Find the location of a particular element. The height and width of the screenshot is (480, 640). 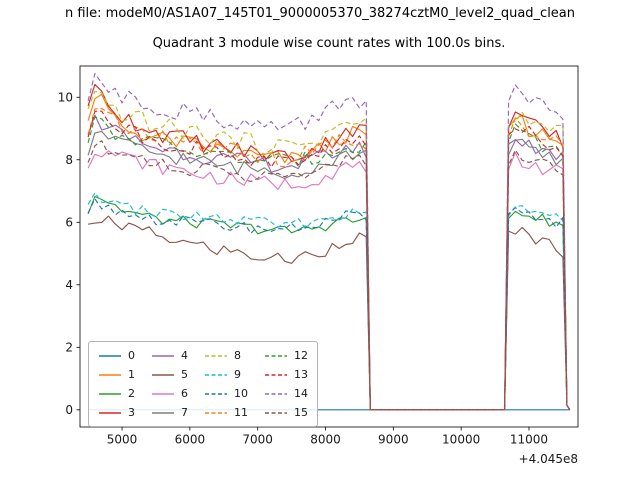

y-tick-label: 8 is located at coordinates (69, 160).